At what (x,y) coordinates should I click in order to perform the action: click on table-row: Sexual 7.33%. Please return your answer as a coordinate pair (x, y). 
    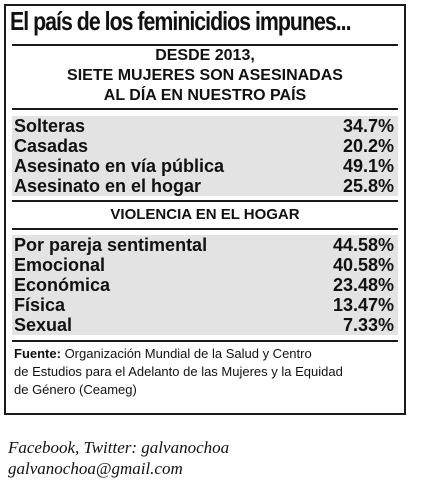
    Looking at the image, I should click on (205, 325).